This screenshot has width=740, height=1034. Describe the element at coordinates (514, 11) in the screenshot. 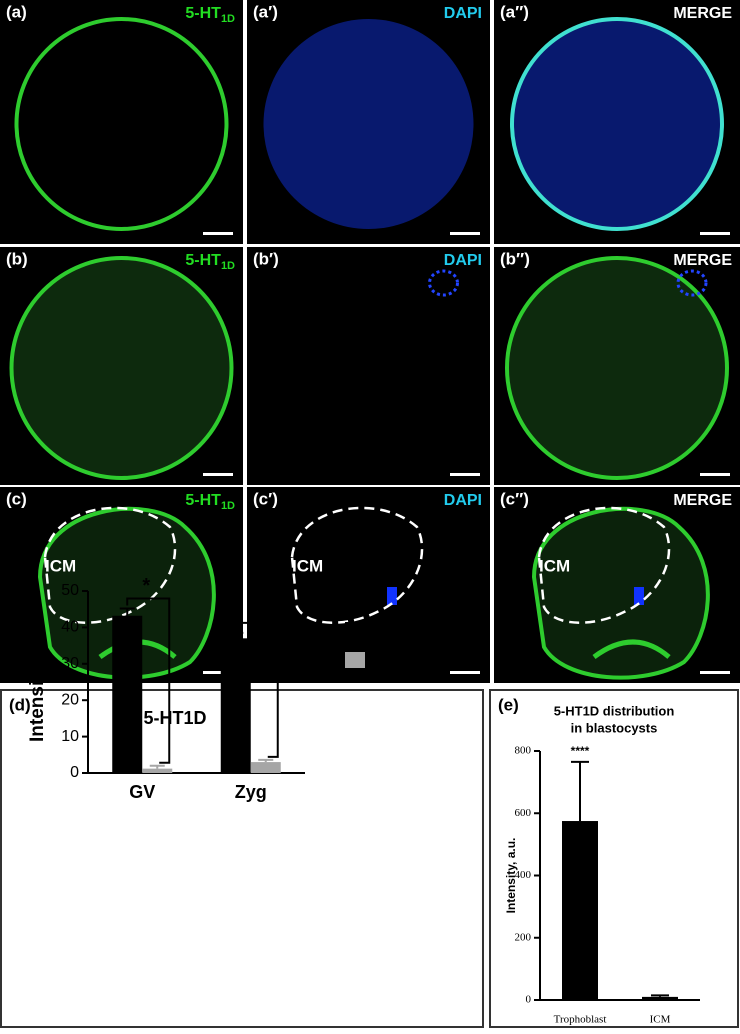

I see `panel-label: (a″)` at that location.